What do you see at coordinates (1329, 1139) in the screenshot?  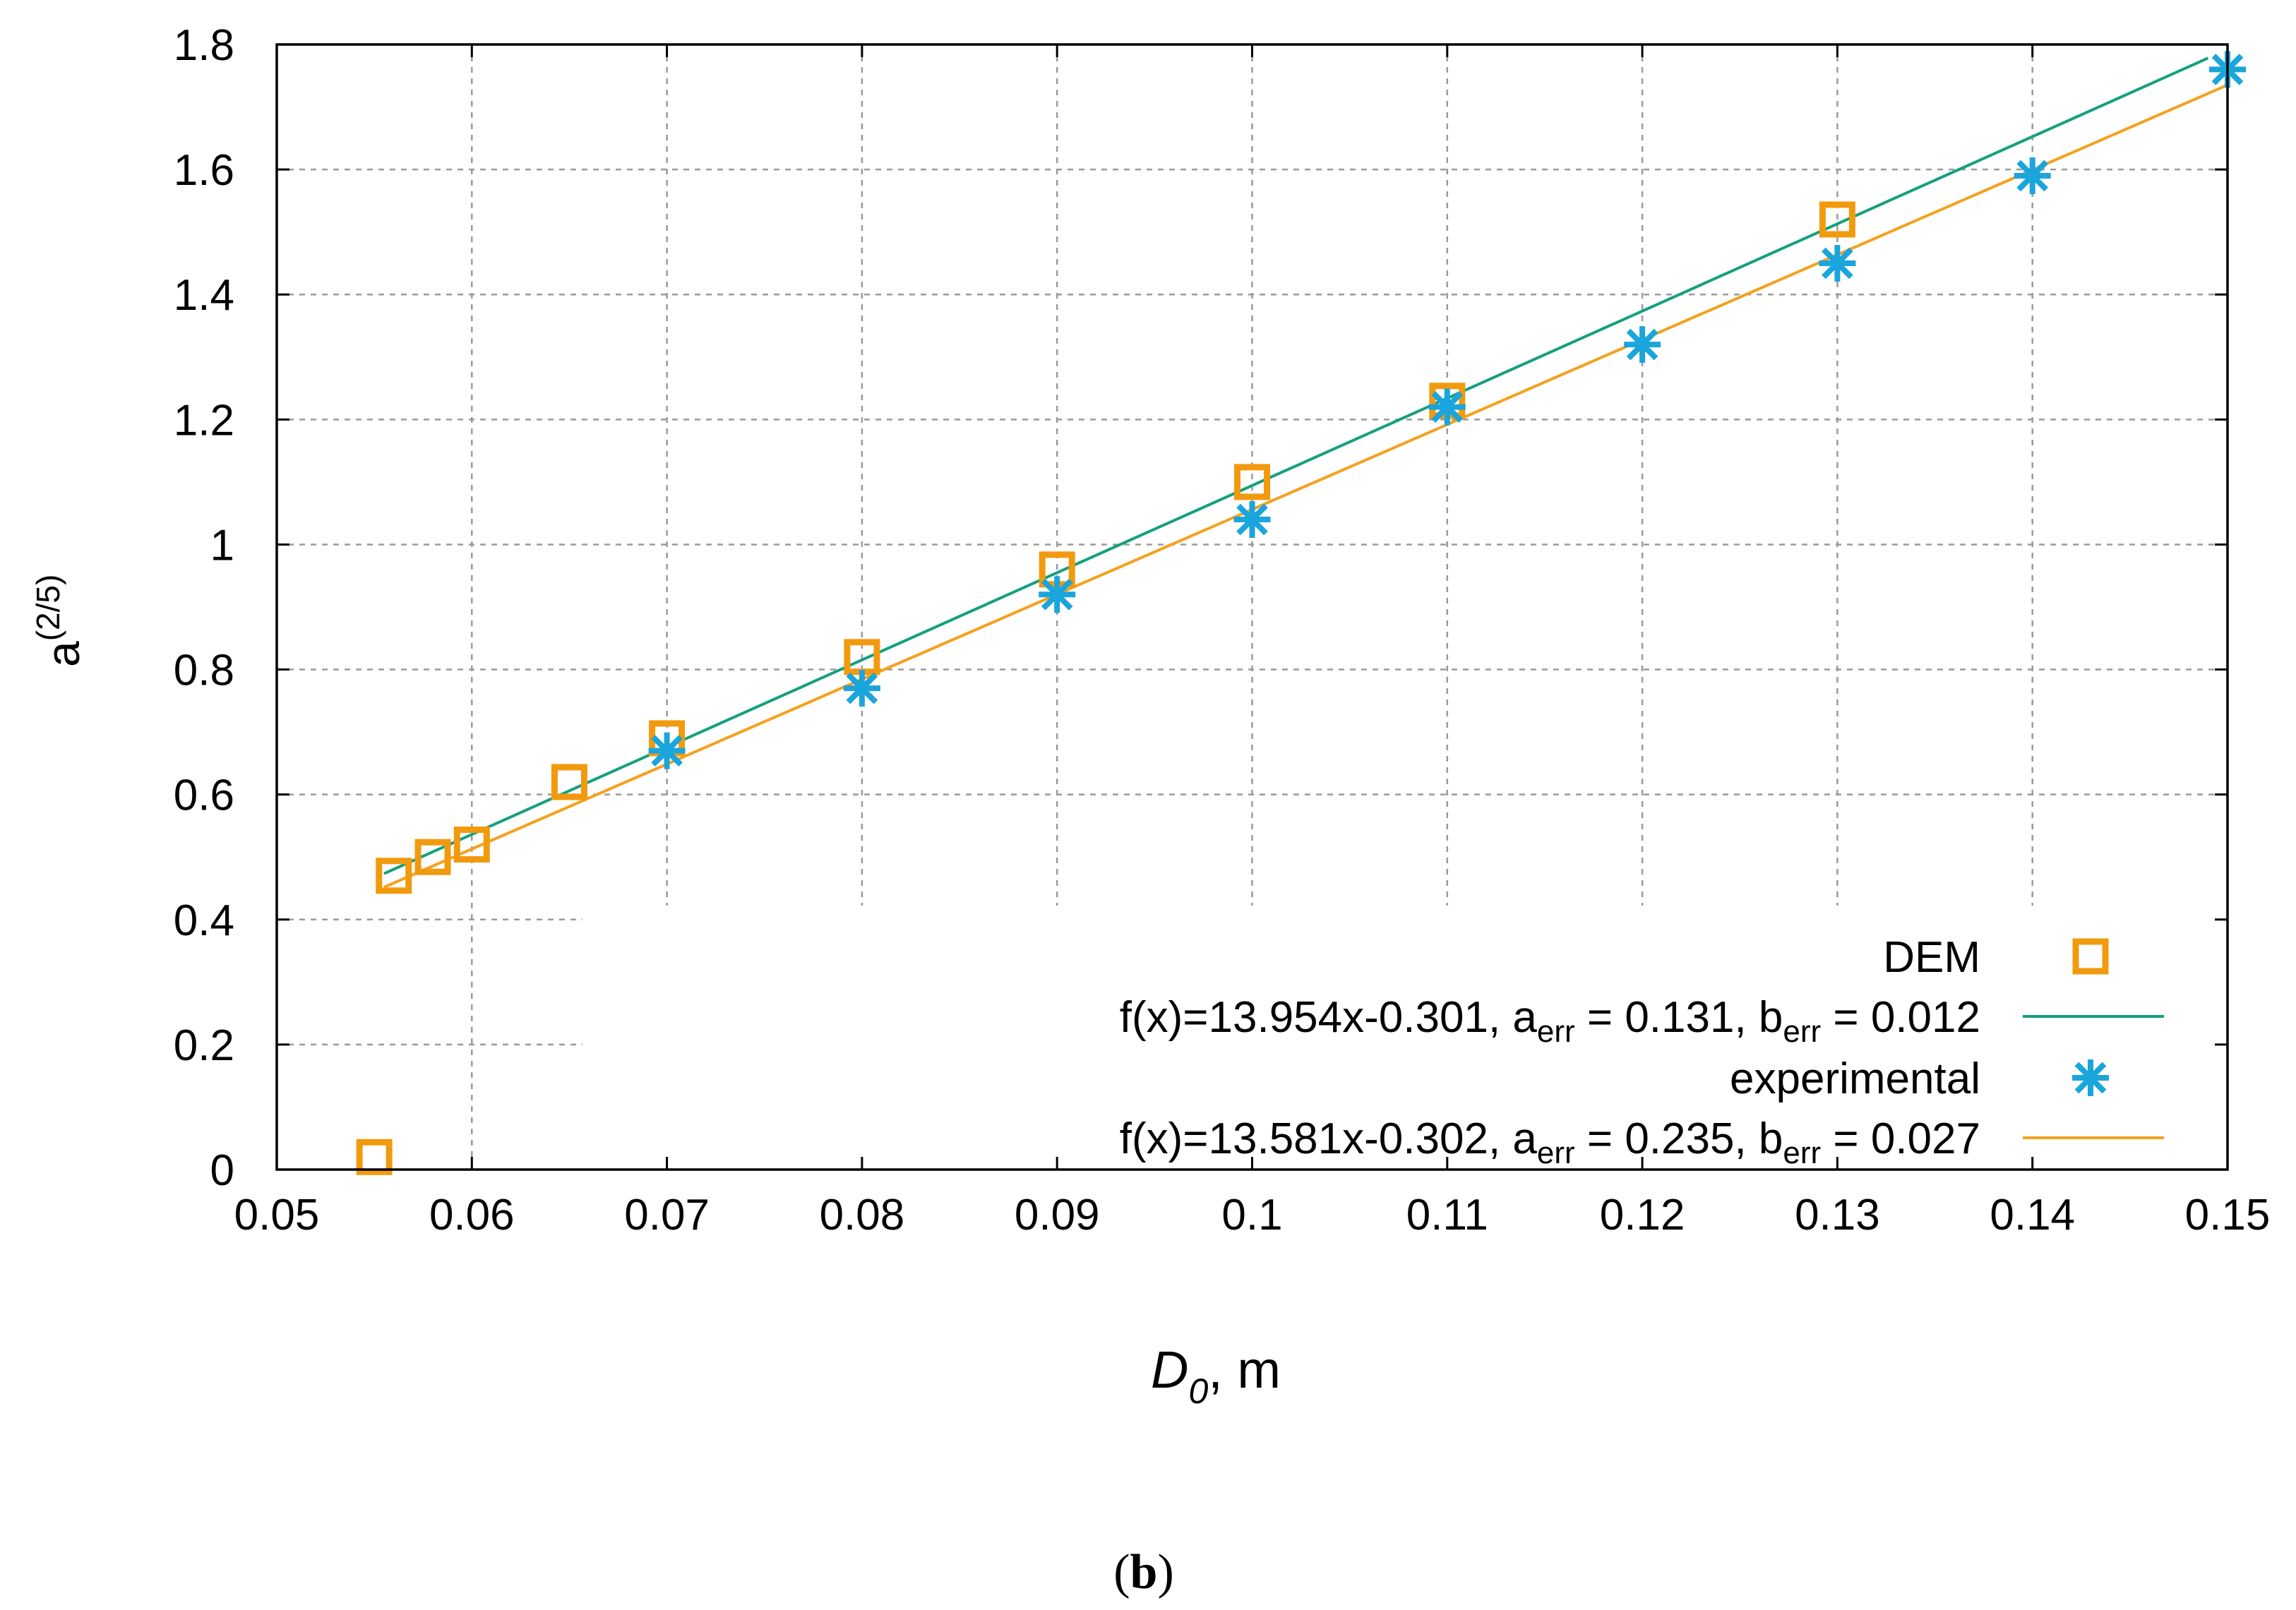 I see `legend-fit2-main: f(x)=13.581x-0.302, a` at bounding box center [1329, 1139].